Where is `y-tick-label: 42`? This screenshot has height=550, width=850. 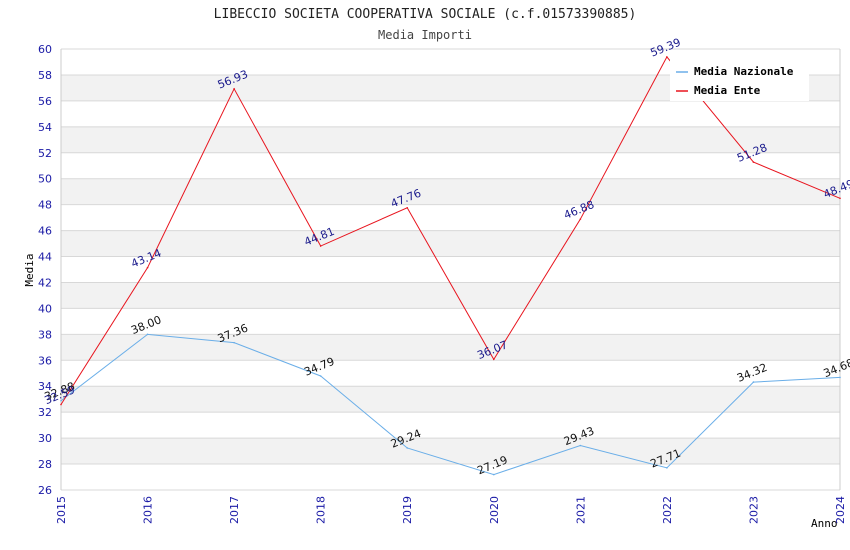 y-tick-label: 42 is located at coordinates (45, 282).